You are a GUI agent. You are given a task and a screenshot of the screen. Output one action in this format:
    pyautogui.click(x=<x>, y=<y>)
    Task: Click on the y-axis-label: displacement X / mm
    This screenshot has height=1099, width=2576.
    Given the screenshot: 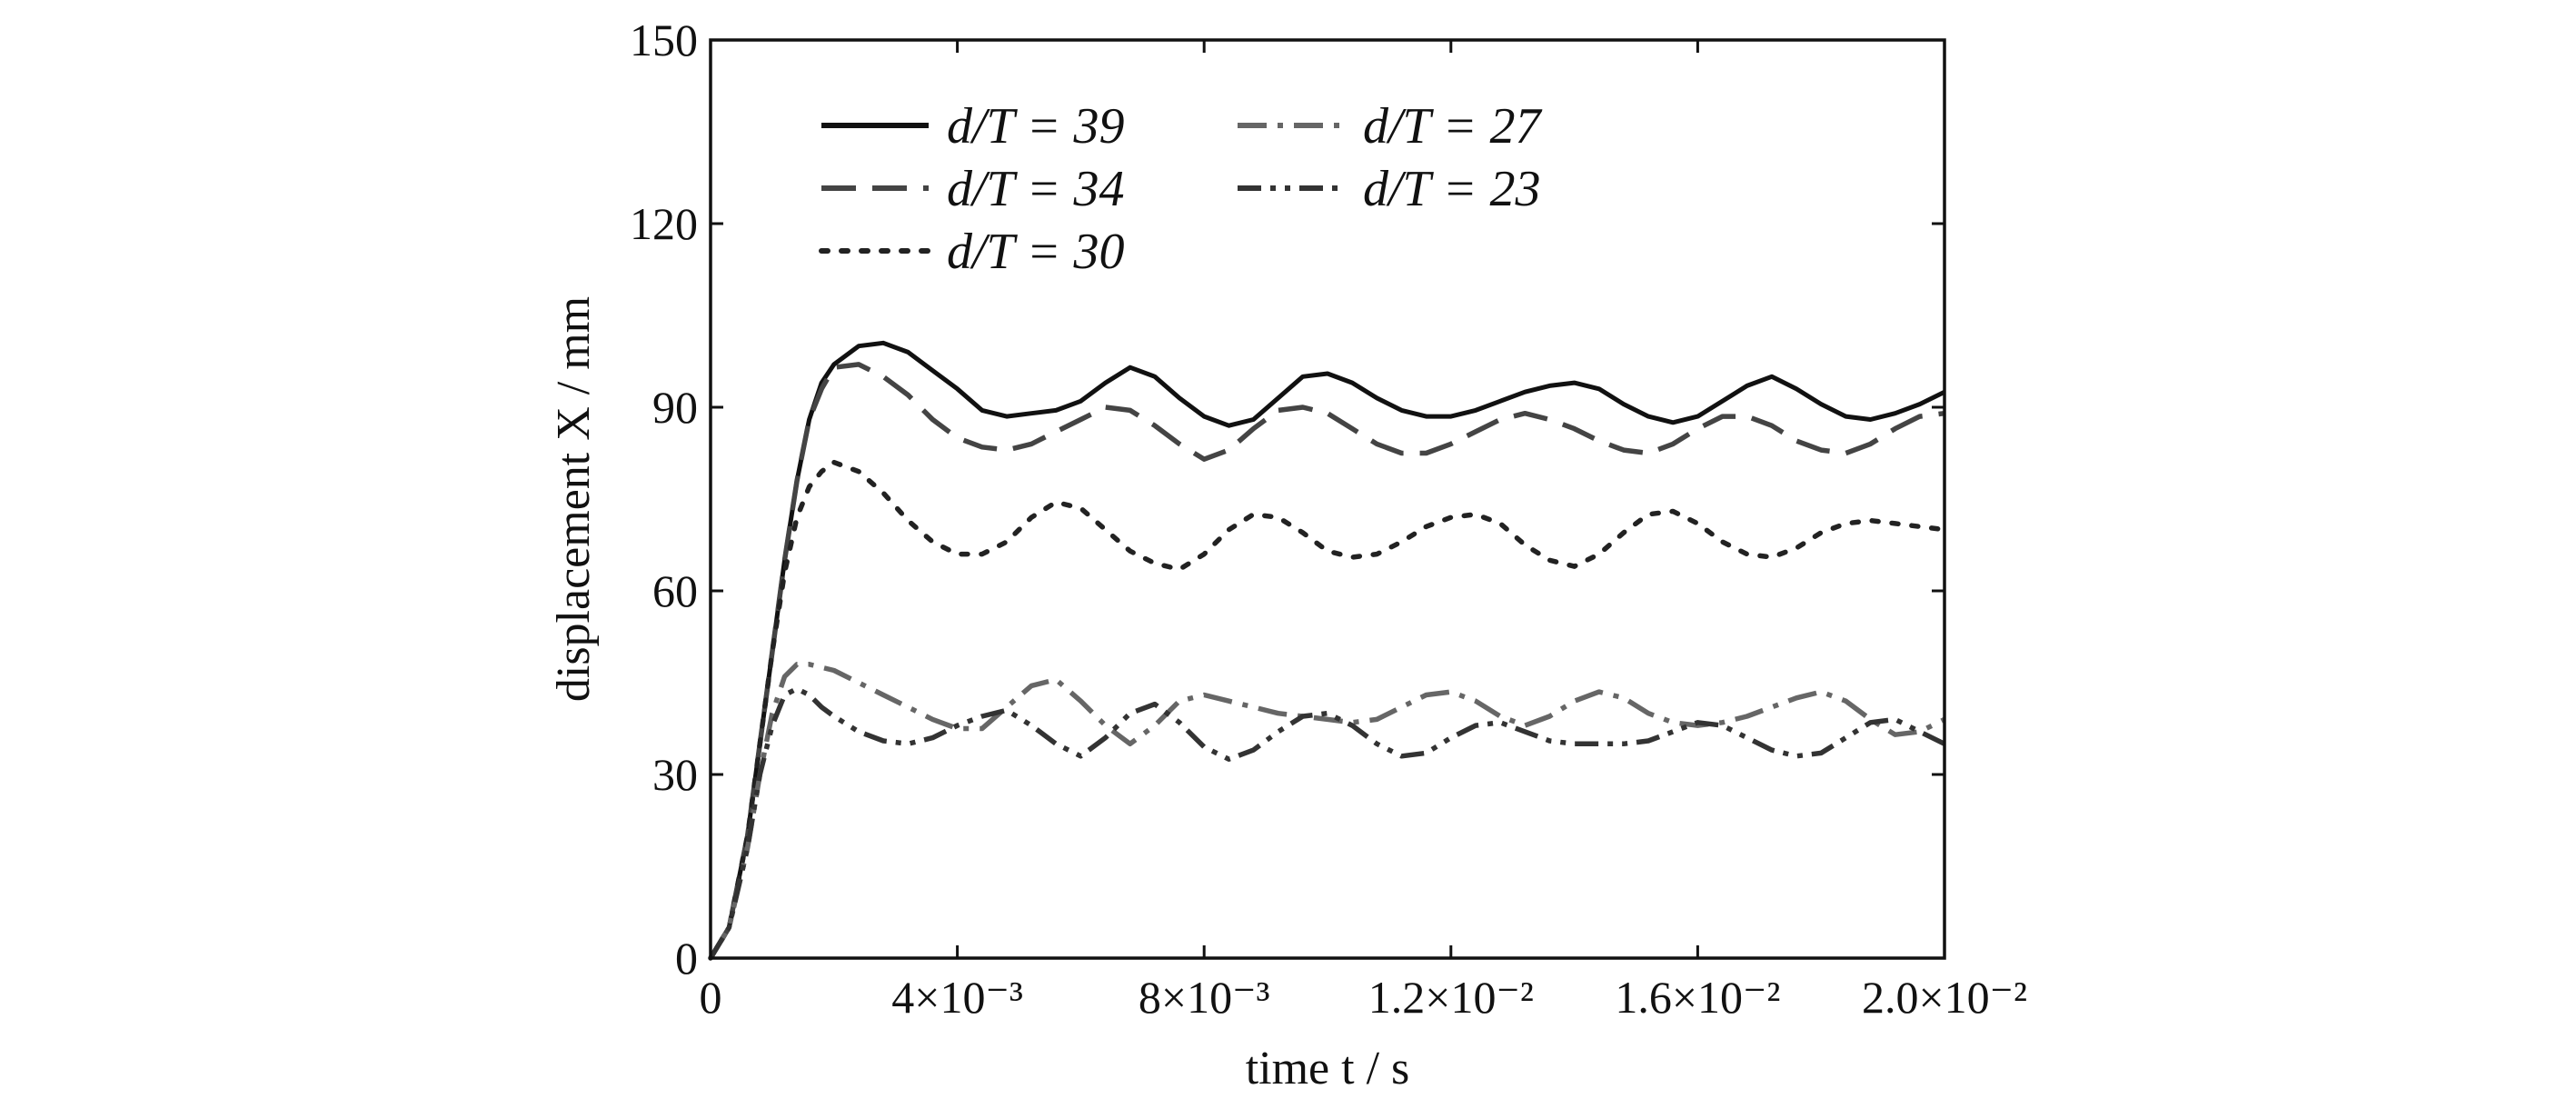 What is the action you would take?
    pyautogui.click(x=574, y=499)
    